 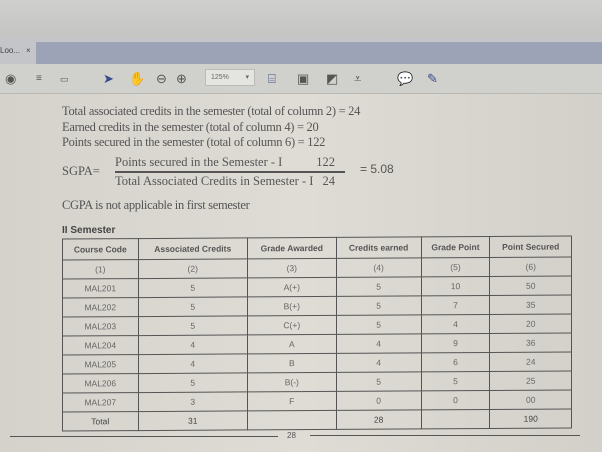 I want to click on table-cell: F, so click(x=292, y=401).